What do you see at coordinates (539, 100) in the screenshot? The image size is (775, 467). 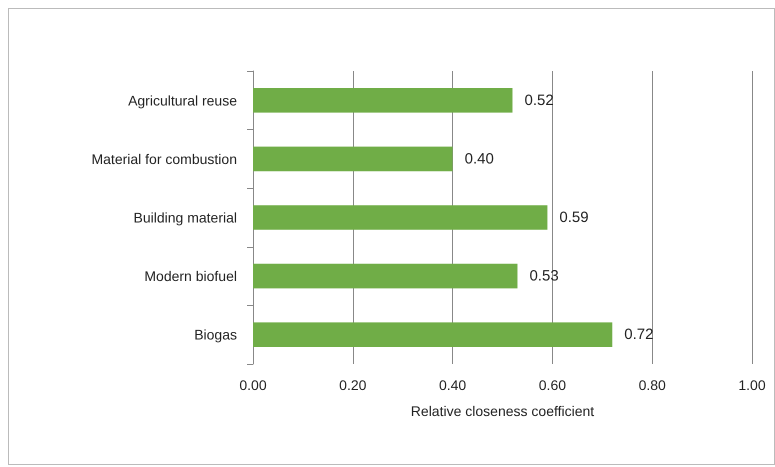 I see `data-label: 0.52` at bounding box center [539, 100].